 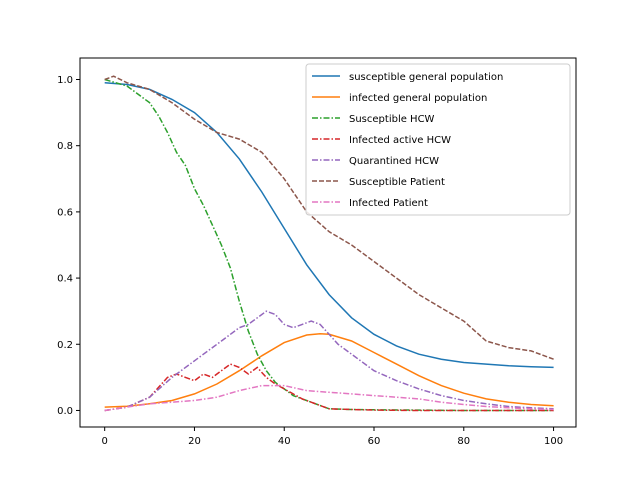 What do you see at coordinates (105, 441) in the screenshot?
I see `x-tick-label: 0` at bounding box center [105, 441].